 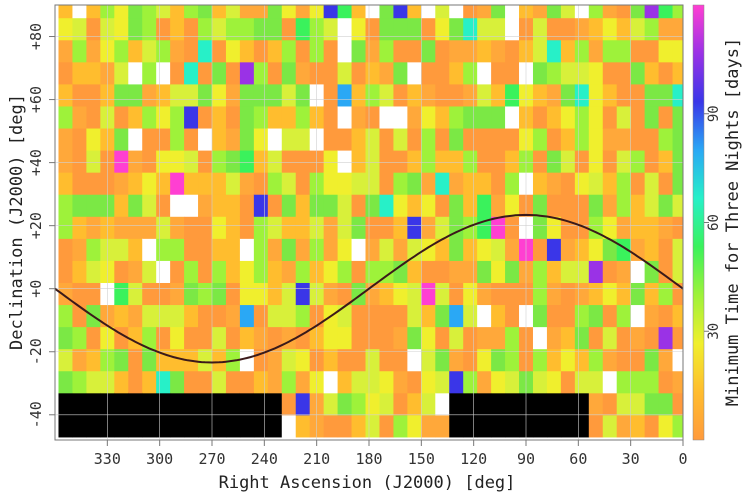 What do you see at coordinates (41, 225) in the screenshot?
I see `y-axis-ticks: -40 -20 +0 +20 +40 +60 +80` at bounding box center [41, 225].